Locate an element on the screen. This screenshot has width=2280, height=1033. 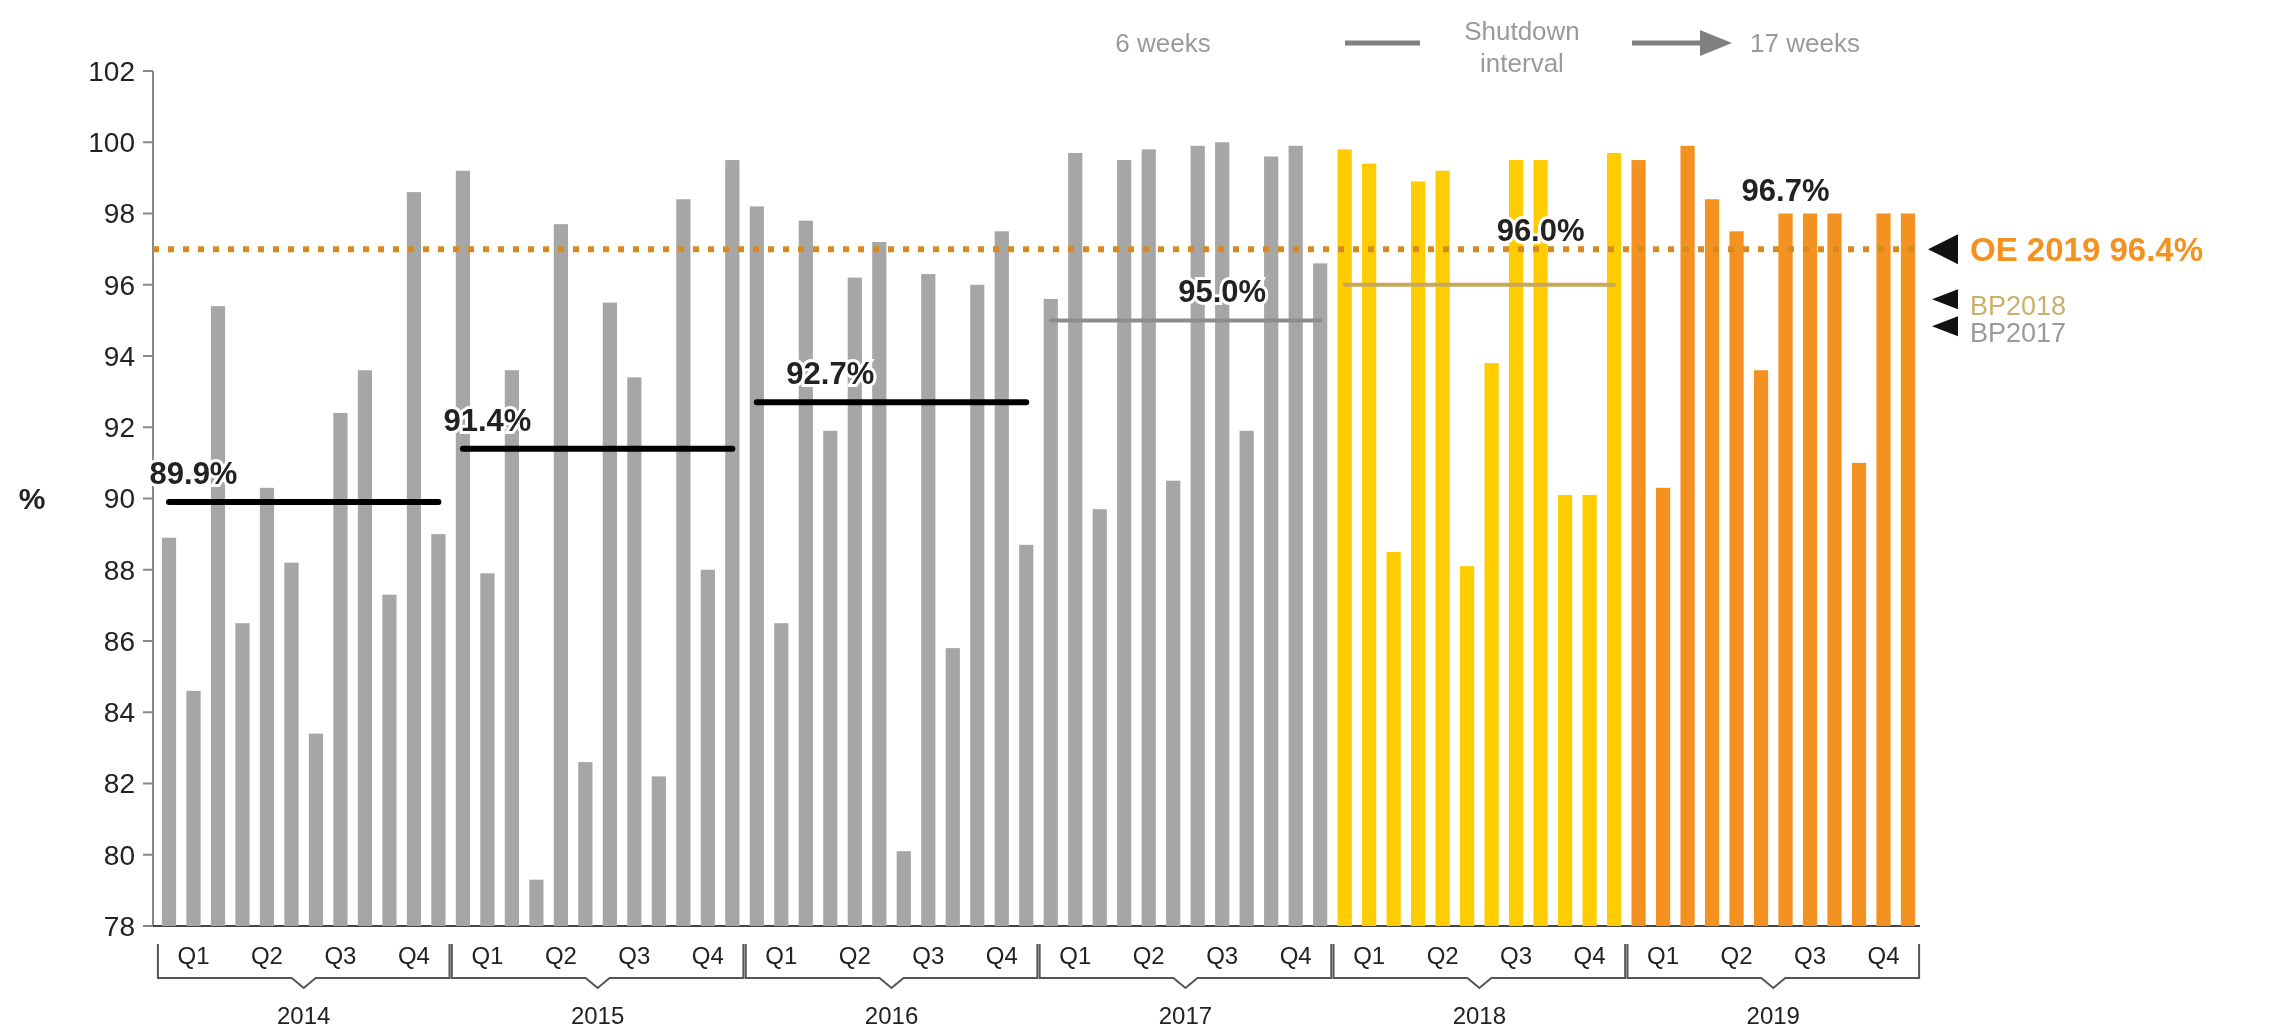
y-tick-label: 86 is located at coordinates (119, 641).